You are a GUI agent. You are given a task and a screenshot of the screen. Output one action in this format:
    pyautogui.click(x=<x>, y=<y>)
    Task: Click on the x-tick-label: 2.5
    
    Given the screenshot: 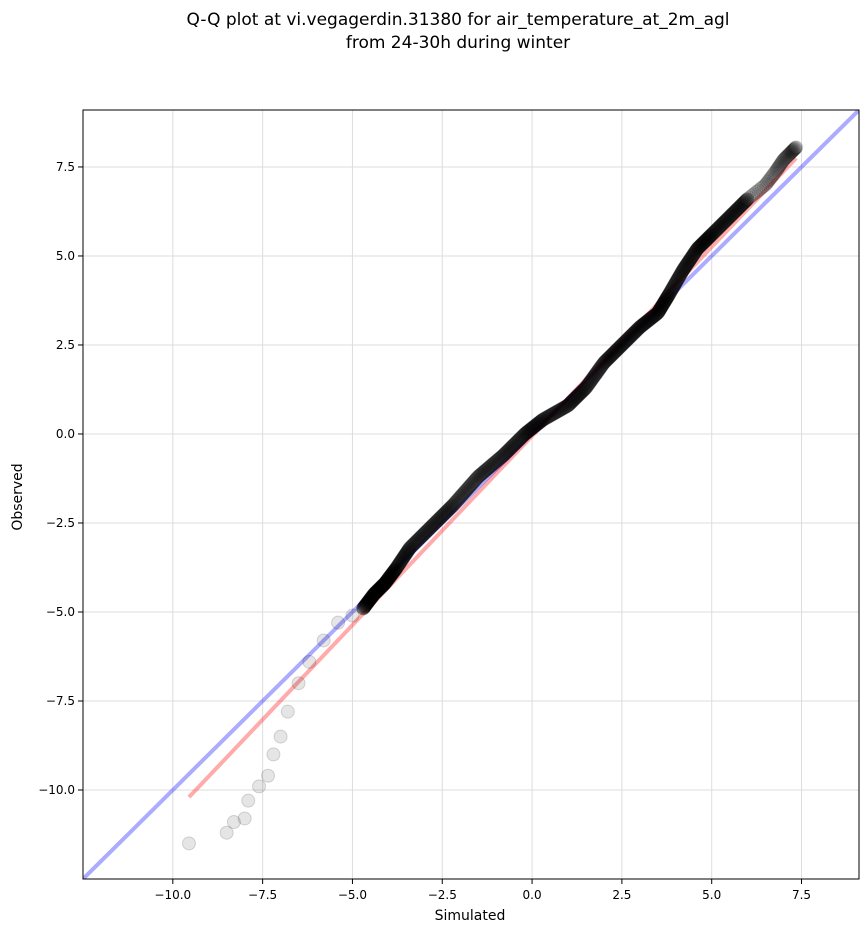 What is the action you would take?
    pyautogui.click(x=621, y=895)
    